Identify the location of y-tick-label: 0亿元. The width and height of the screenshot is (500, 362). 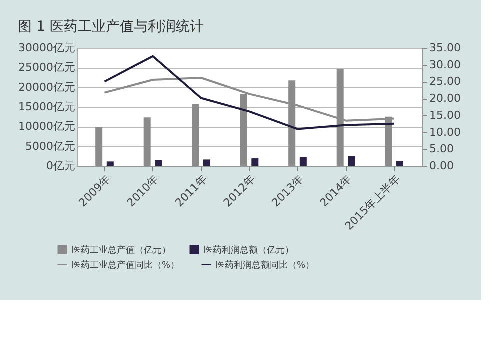
(61, 166).